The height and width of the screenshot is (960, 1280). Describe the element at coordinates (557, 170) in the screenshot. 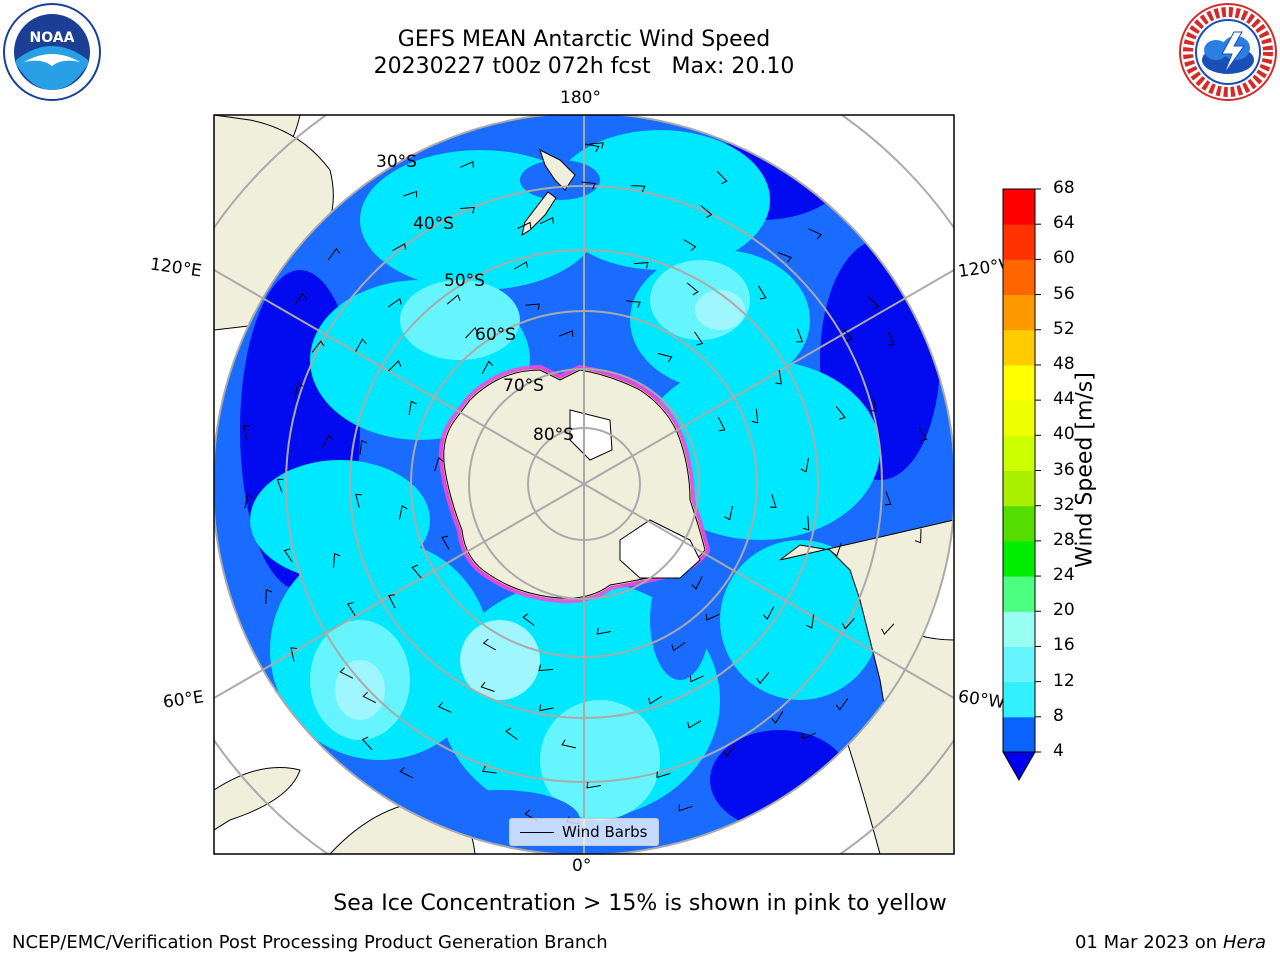

I see `land-new-zealand-north` at that location.